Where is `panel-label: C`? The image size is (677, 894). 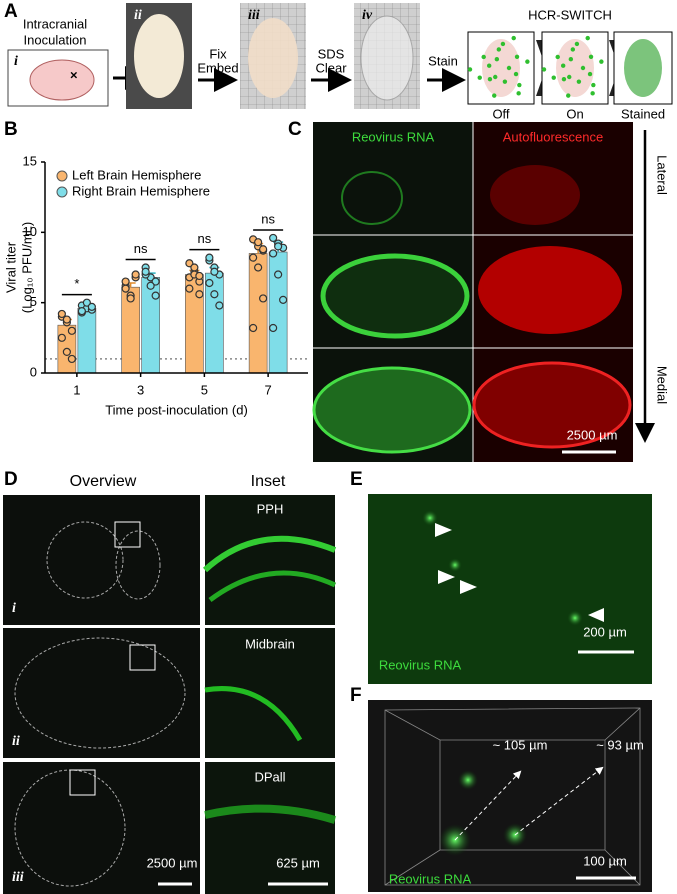 panel-label: C is located at coordinates (295, 129).